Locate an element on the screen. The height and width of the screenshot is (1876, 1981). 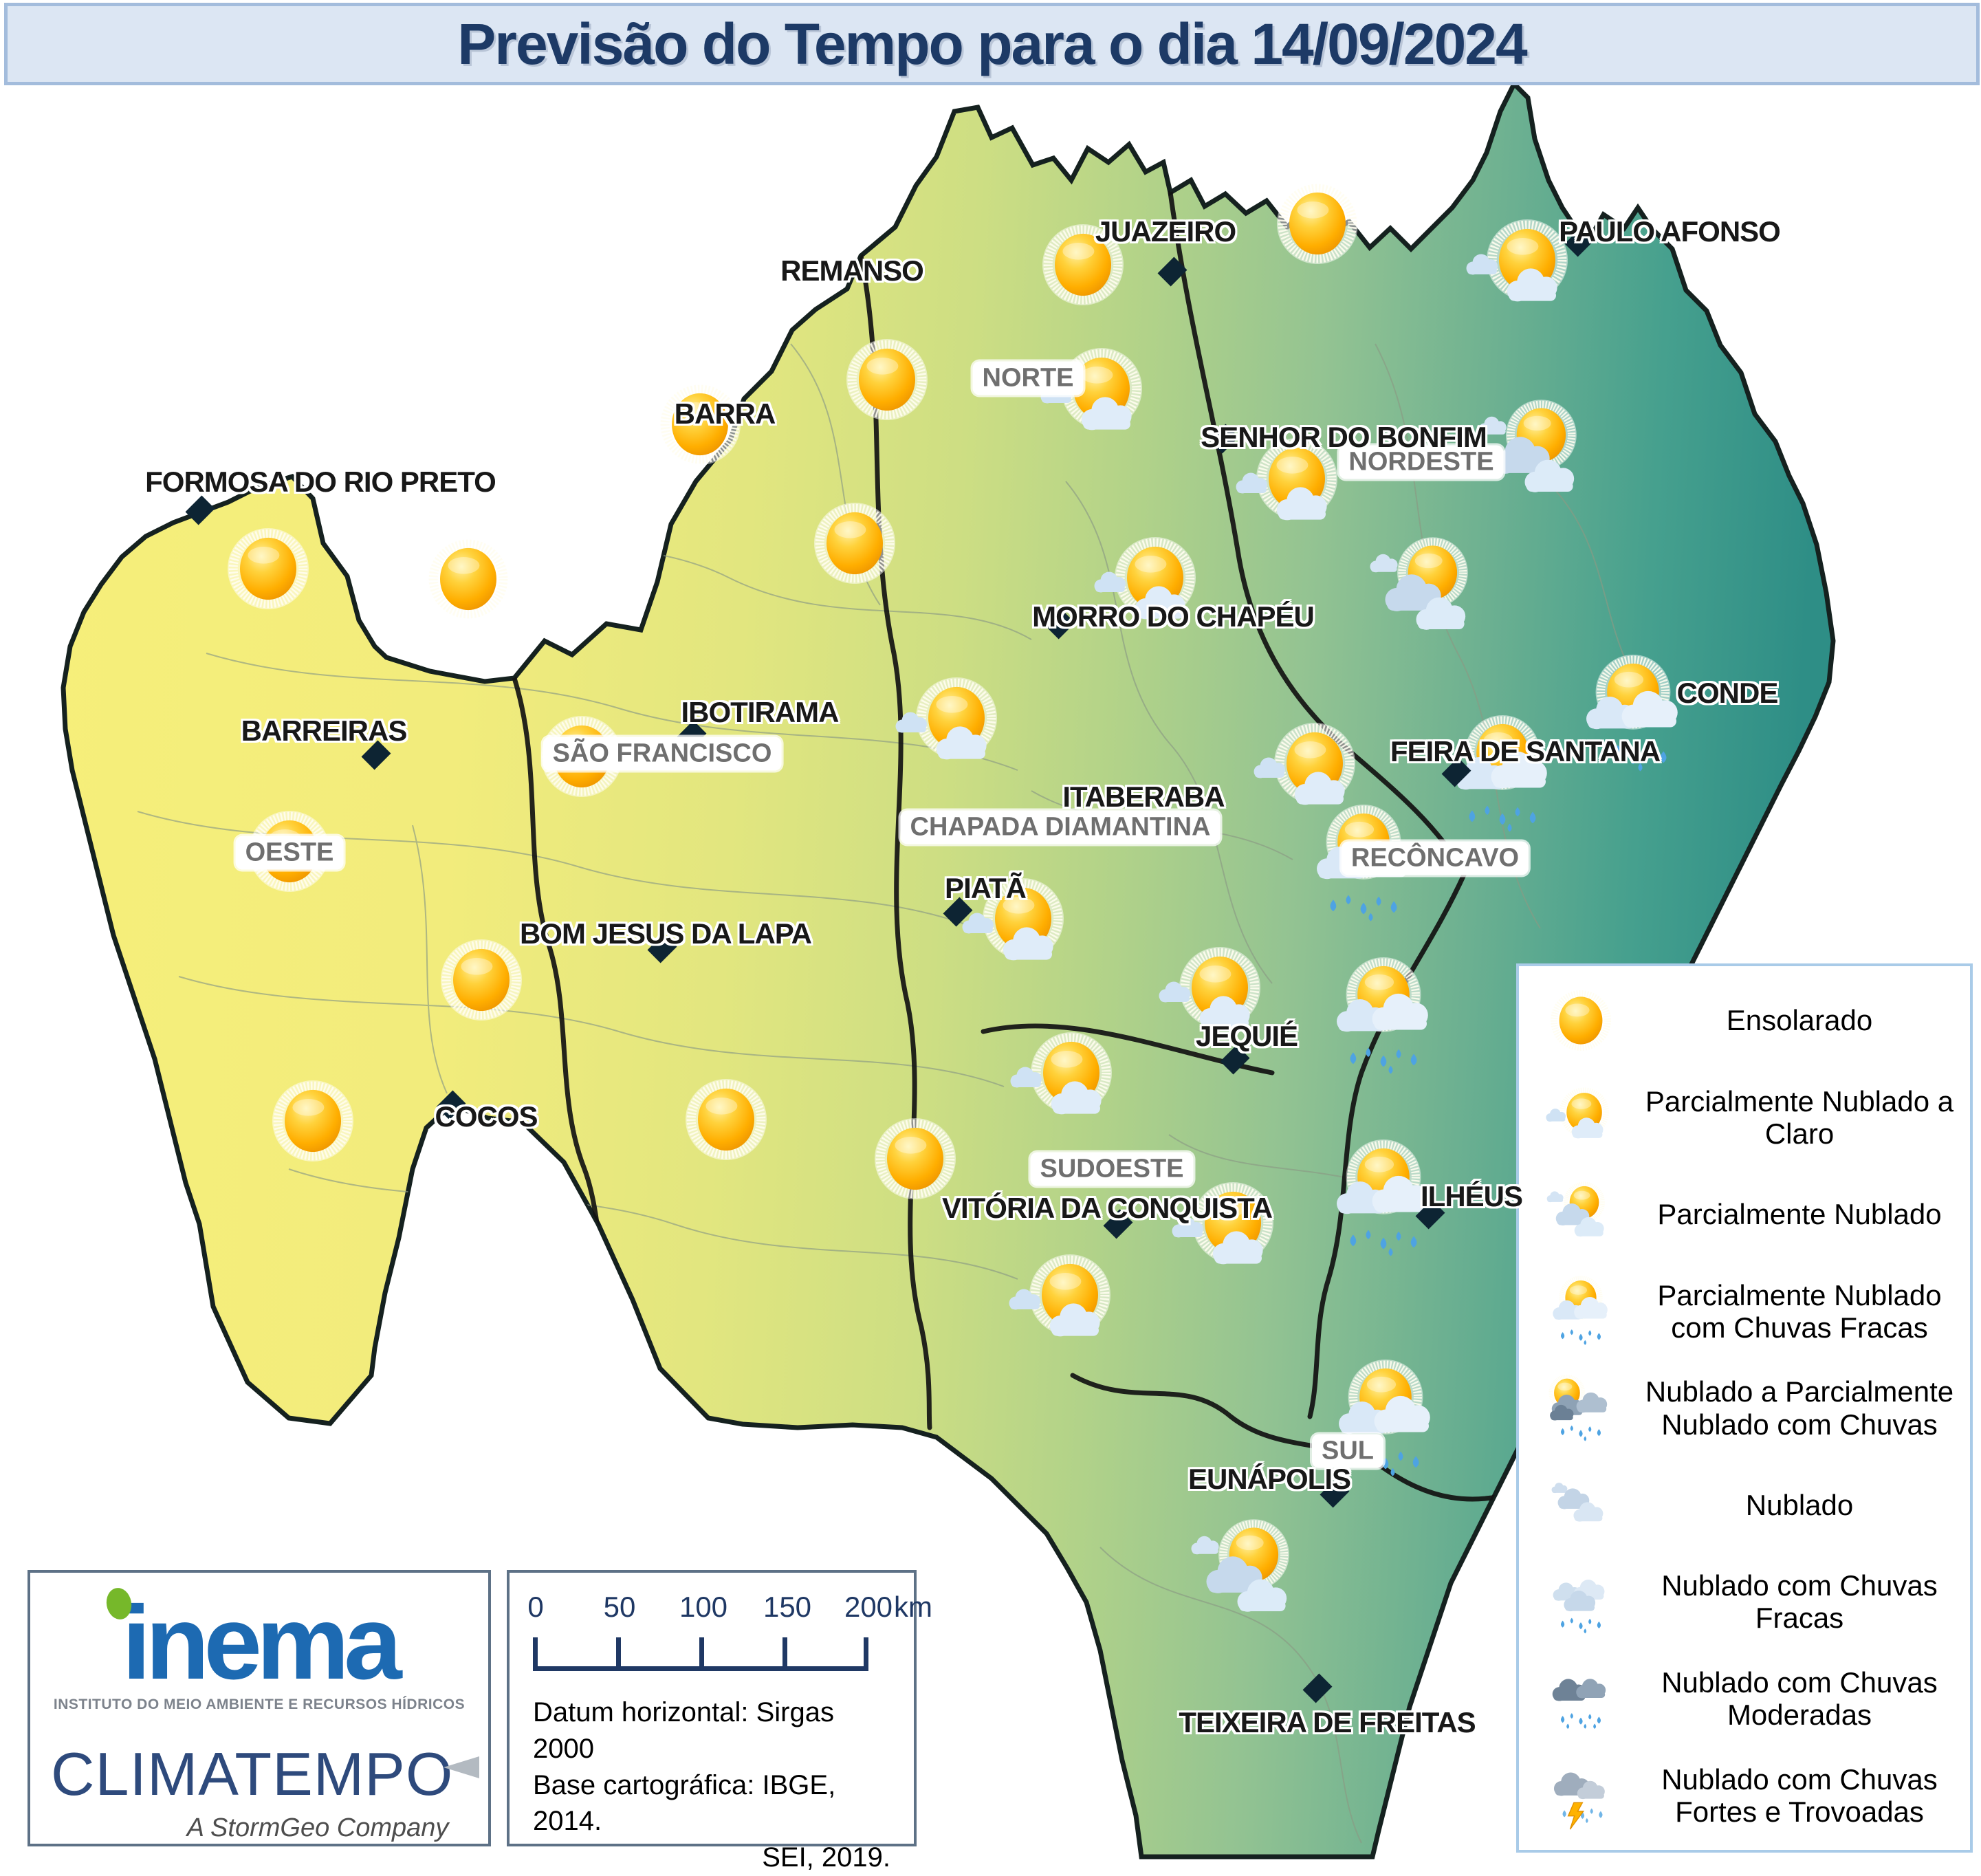
legend-item-parcialmente-nublado-chuvas-fracas: Parcialmente Nublado com Chuvas Fracas is located at coordinates (1744, 1312).